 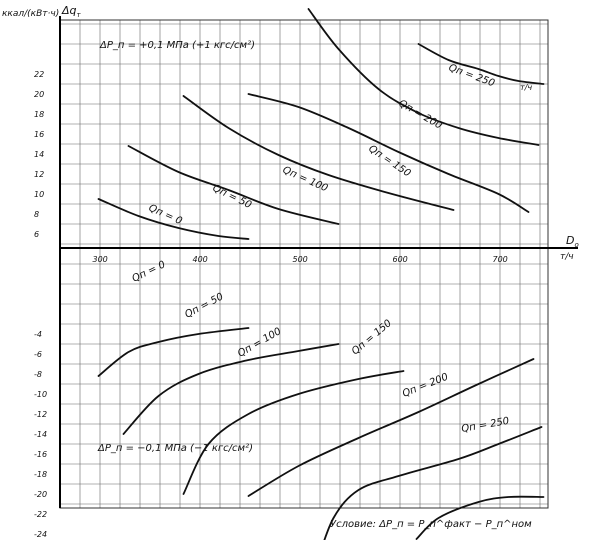 What do you see at coordinates (40, 534) in the screenshot?
I see `y-tick-label: -24` at bounding box center [40, 534].